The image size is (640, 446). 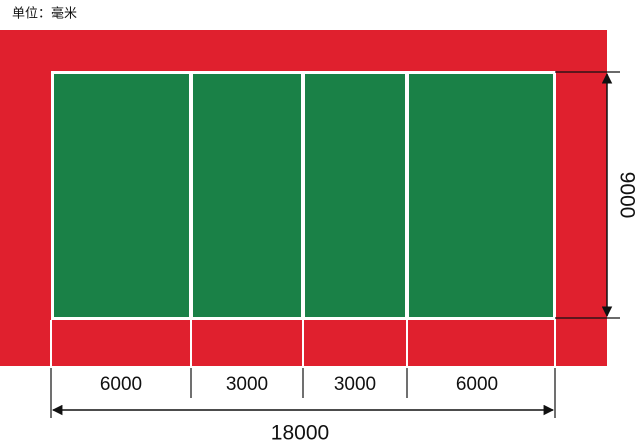 What do you see at coordinates (303, 344) in the screenshot?
I see `strip-lines` at bounding box center [303, 344].